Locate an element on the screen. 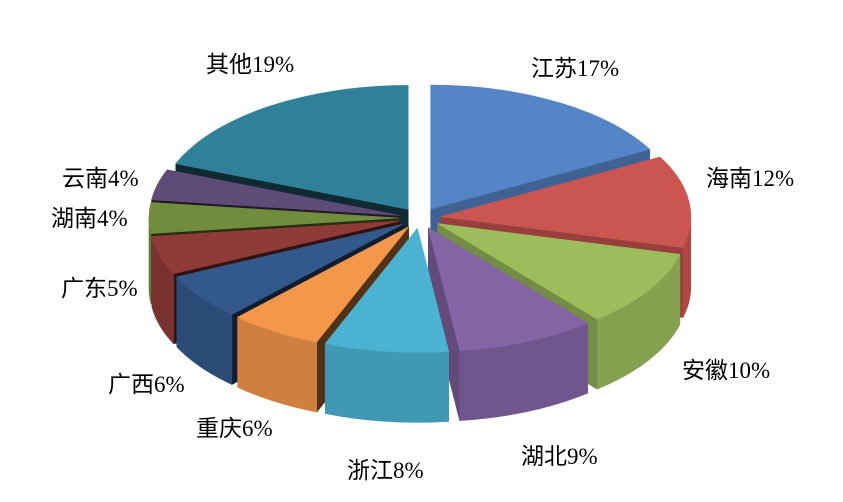 The width and height of the screenshot is (843, 502). slice-label-广西: 广西6% is located at coordinates (146, 384).